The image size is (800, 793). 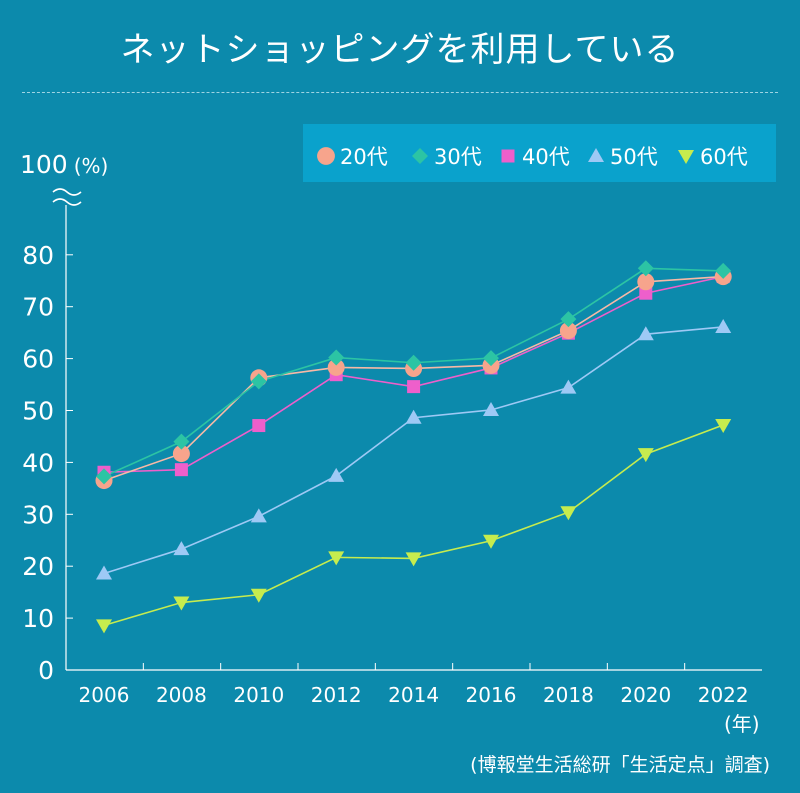 I want to click on x-tick-label: 2020, so click(x=645, y=695).